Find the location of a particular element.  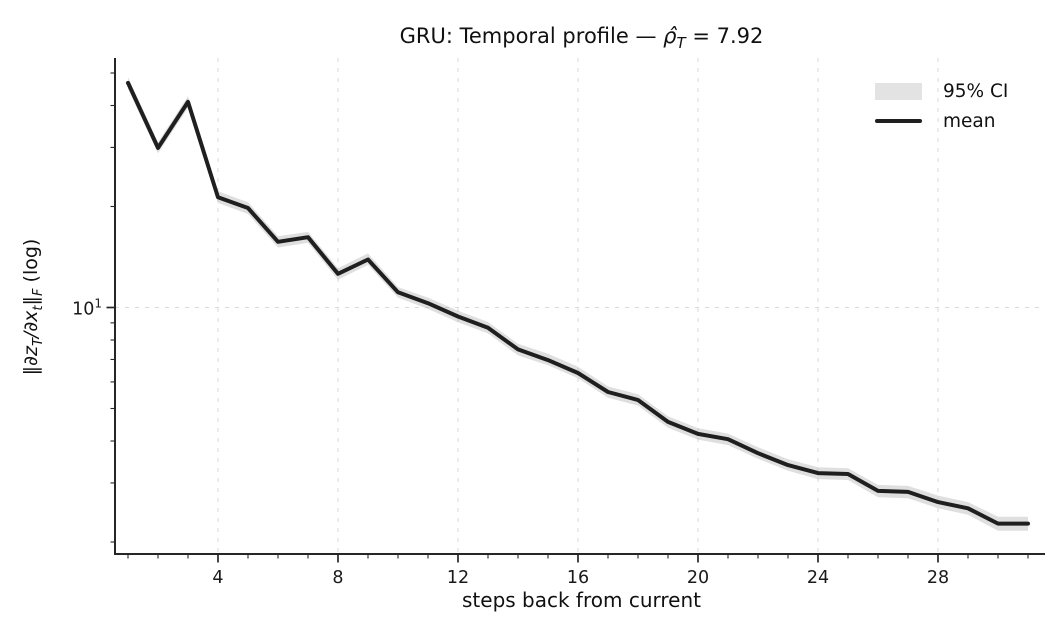

x-tick-label: 28 is located at coordinates (938, 578).